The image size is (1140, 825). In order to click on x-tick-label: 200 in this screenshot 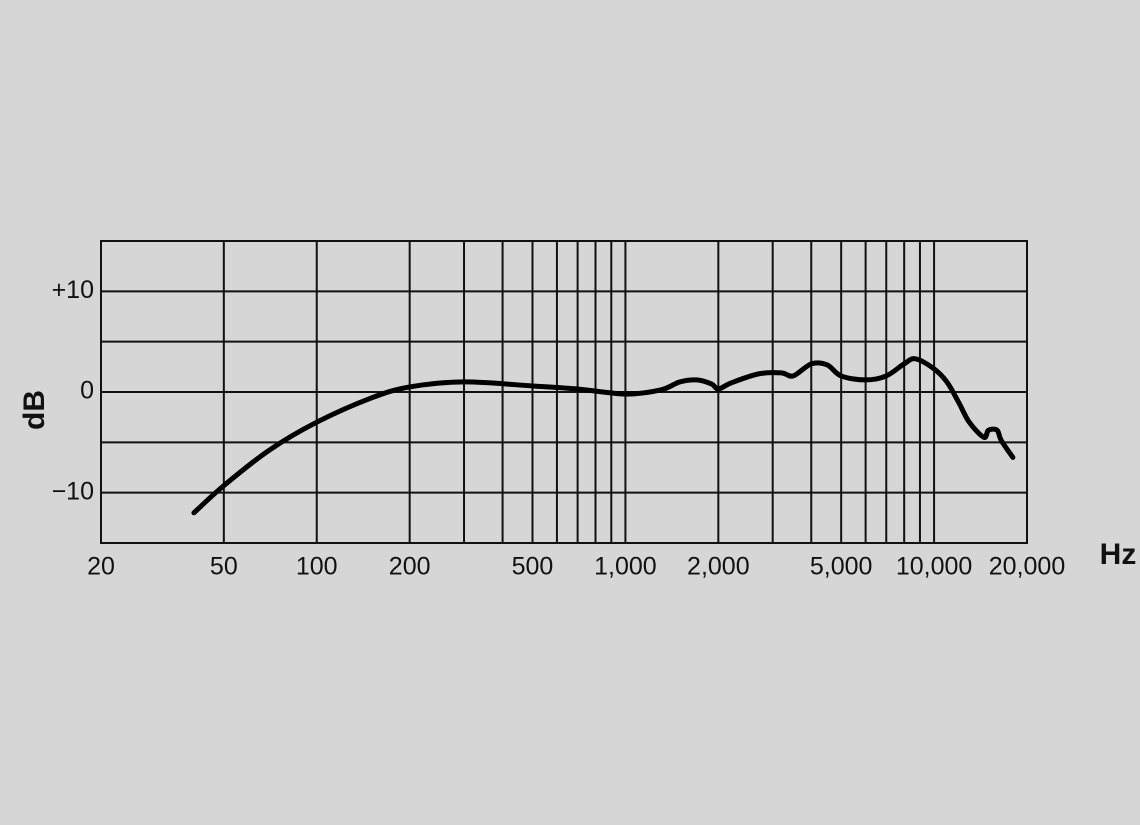, I will do `click(410, 567)`.